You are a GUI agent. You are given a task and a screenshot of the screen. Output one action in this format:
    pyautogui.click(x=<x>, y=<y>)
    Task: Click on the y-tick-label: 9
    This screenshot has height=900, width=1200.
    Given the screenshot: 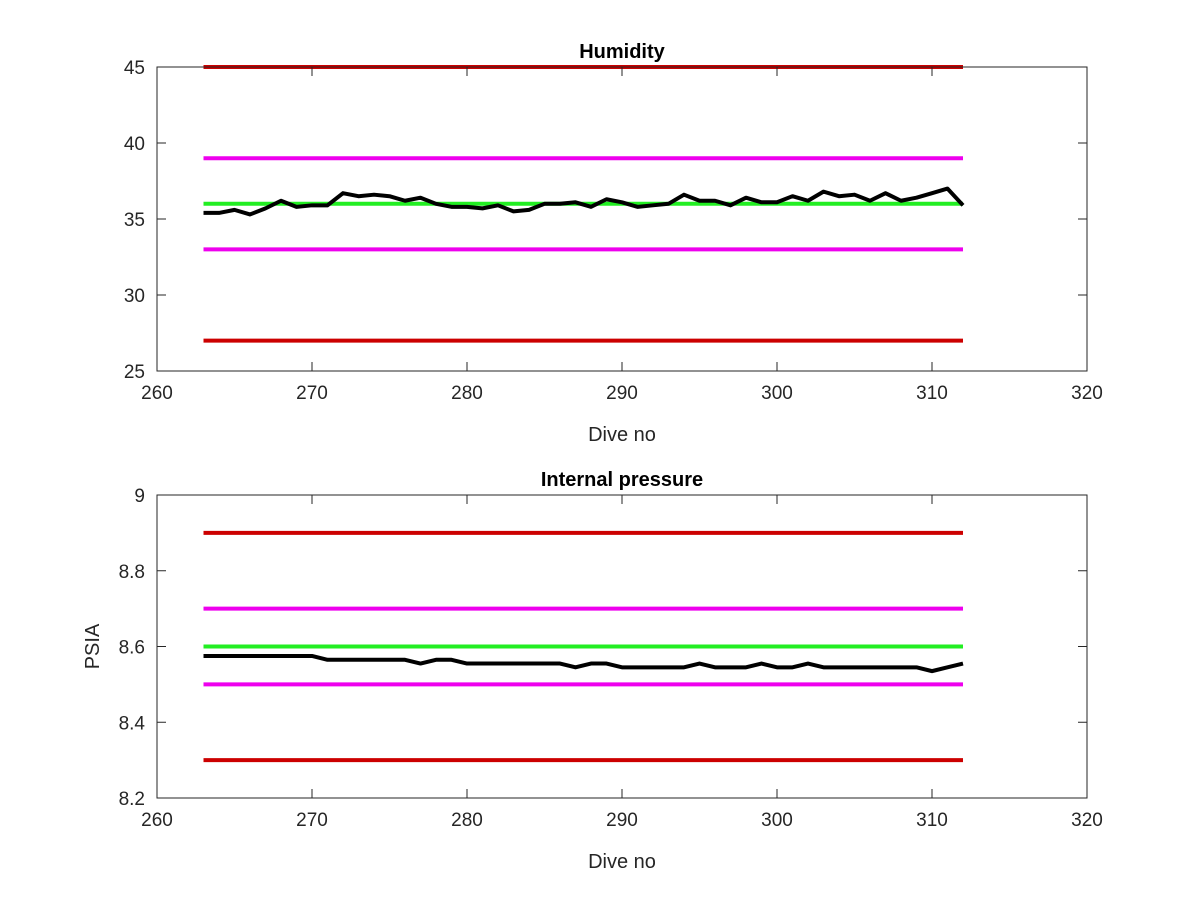 What is the action you would take?
    pyautogui.click(x=139, y=496)
    